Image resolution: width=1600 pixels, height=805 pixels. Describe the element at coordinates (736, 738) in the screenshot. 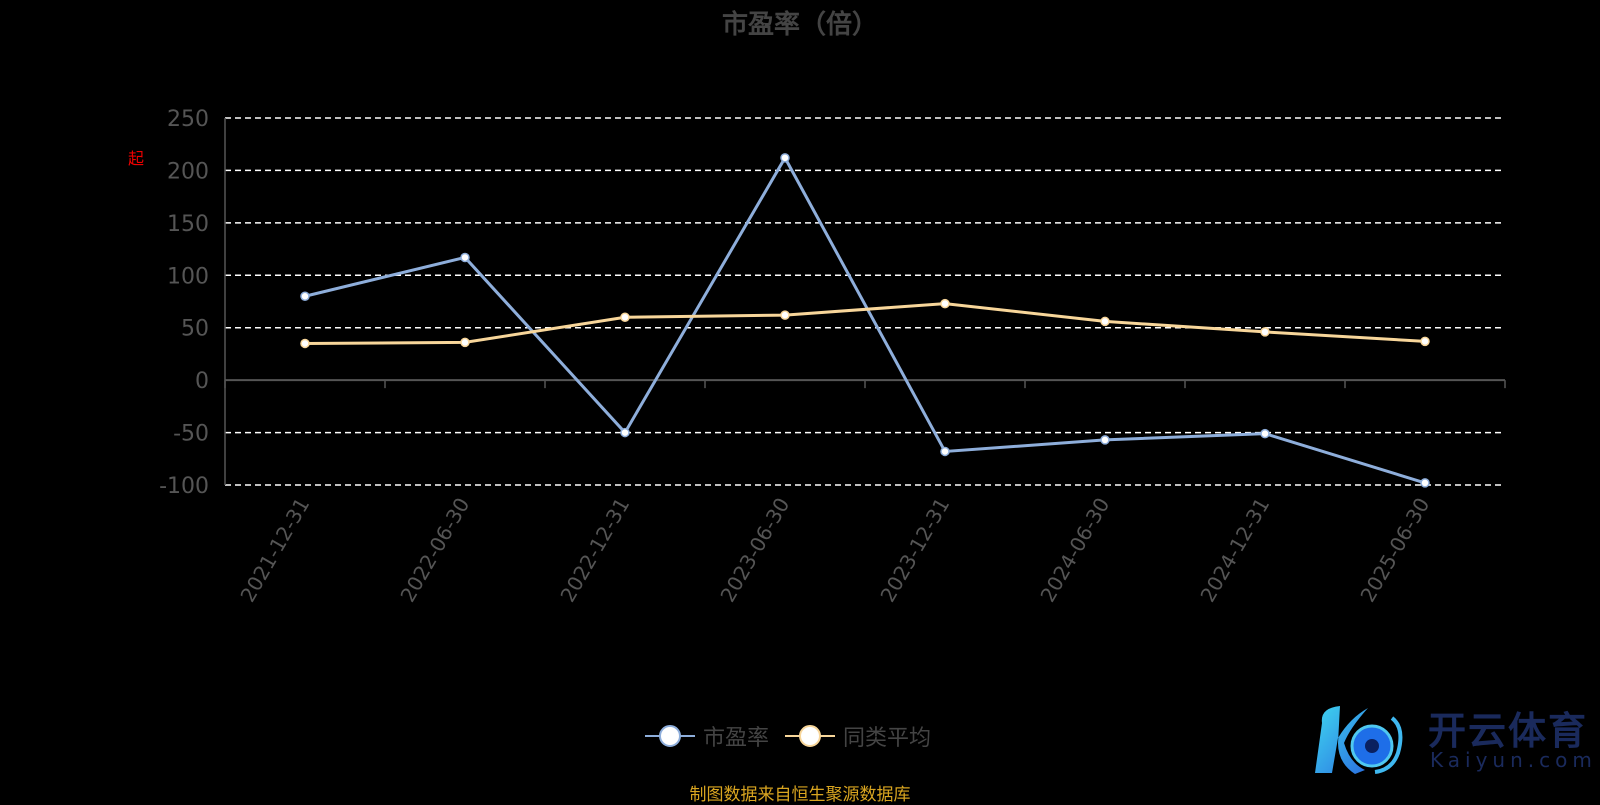

I see `legend-label: 市盈率` at that location.